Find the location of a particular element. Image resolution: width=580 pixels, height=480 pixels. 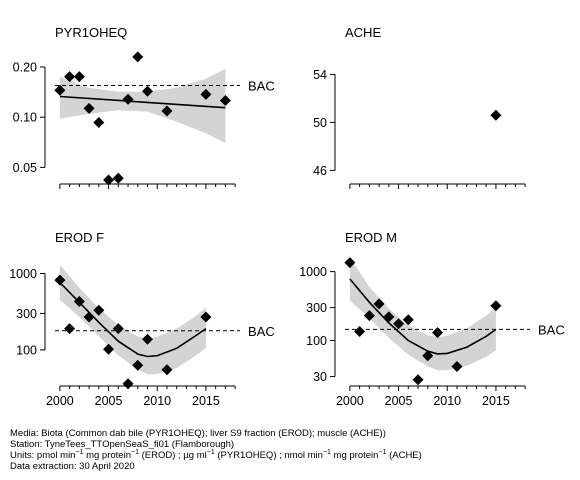

y-tick-label: 54 is located at coordinates (320, 75).